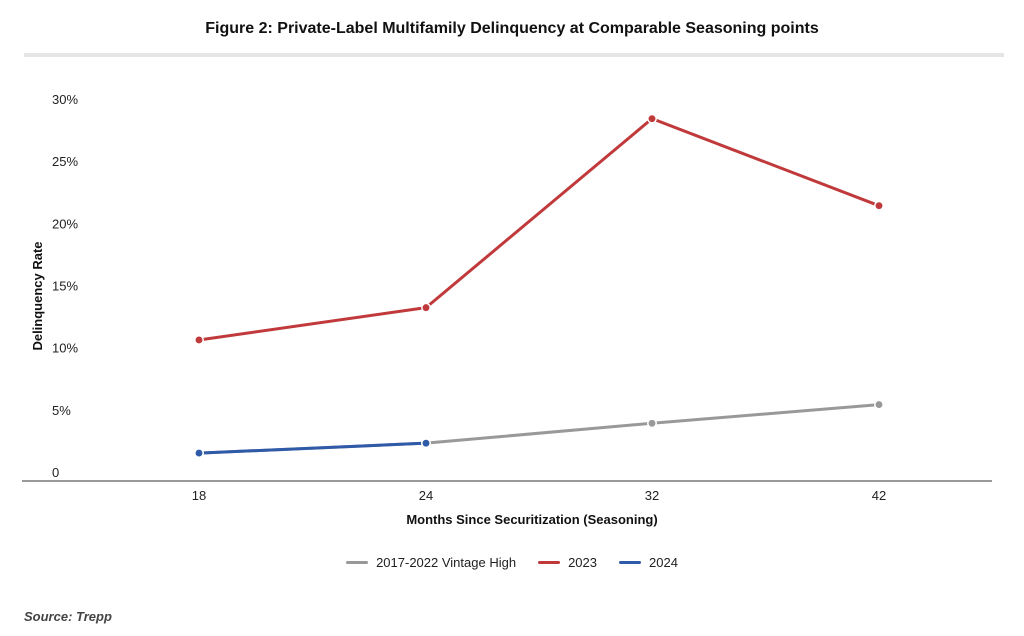 The width and height of the screenshot is (1024, 636). I want to click on y-tick-label: 10%, so click(65, 348).